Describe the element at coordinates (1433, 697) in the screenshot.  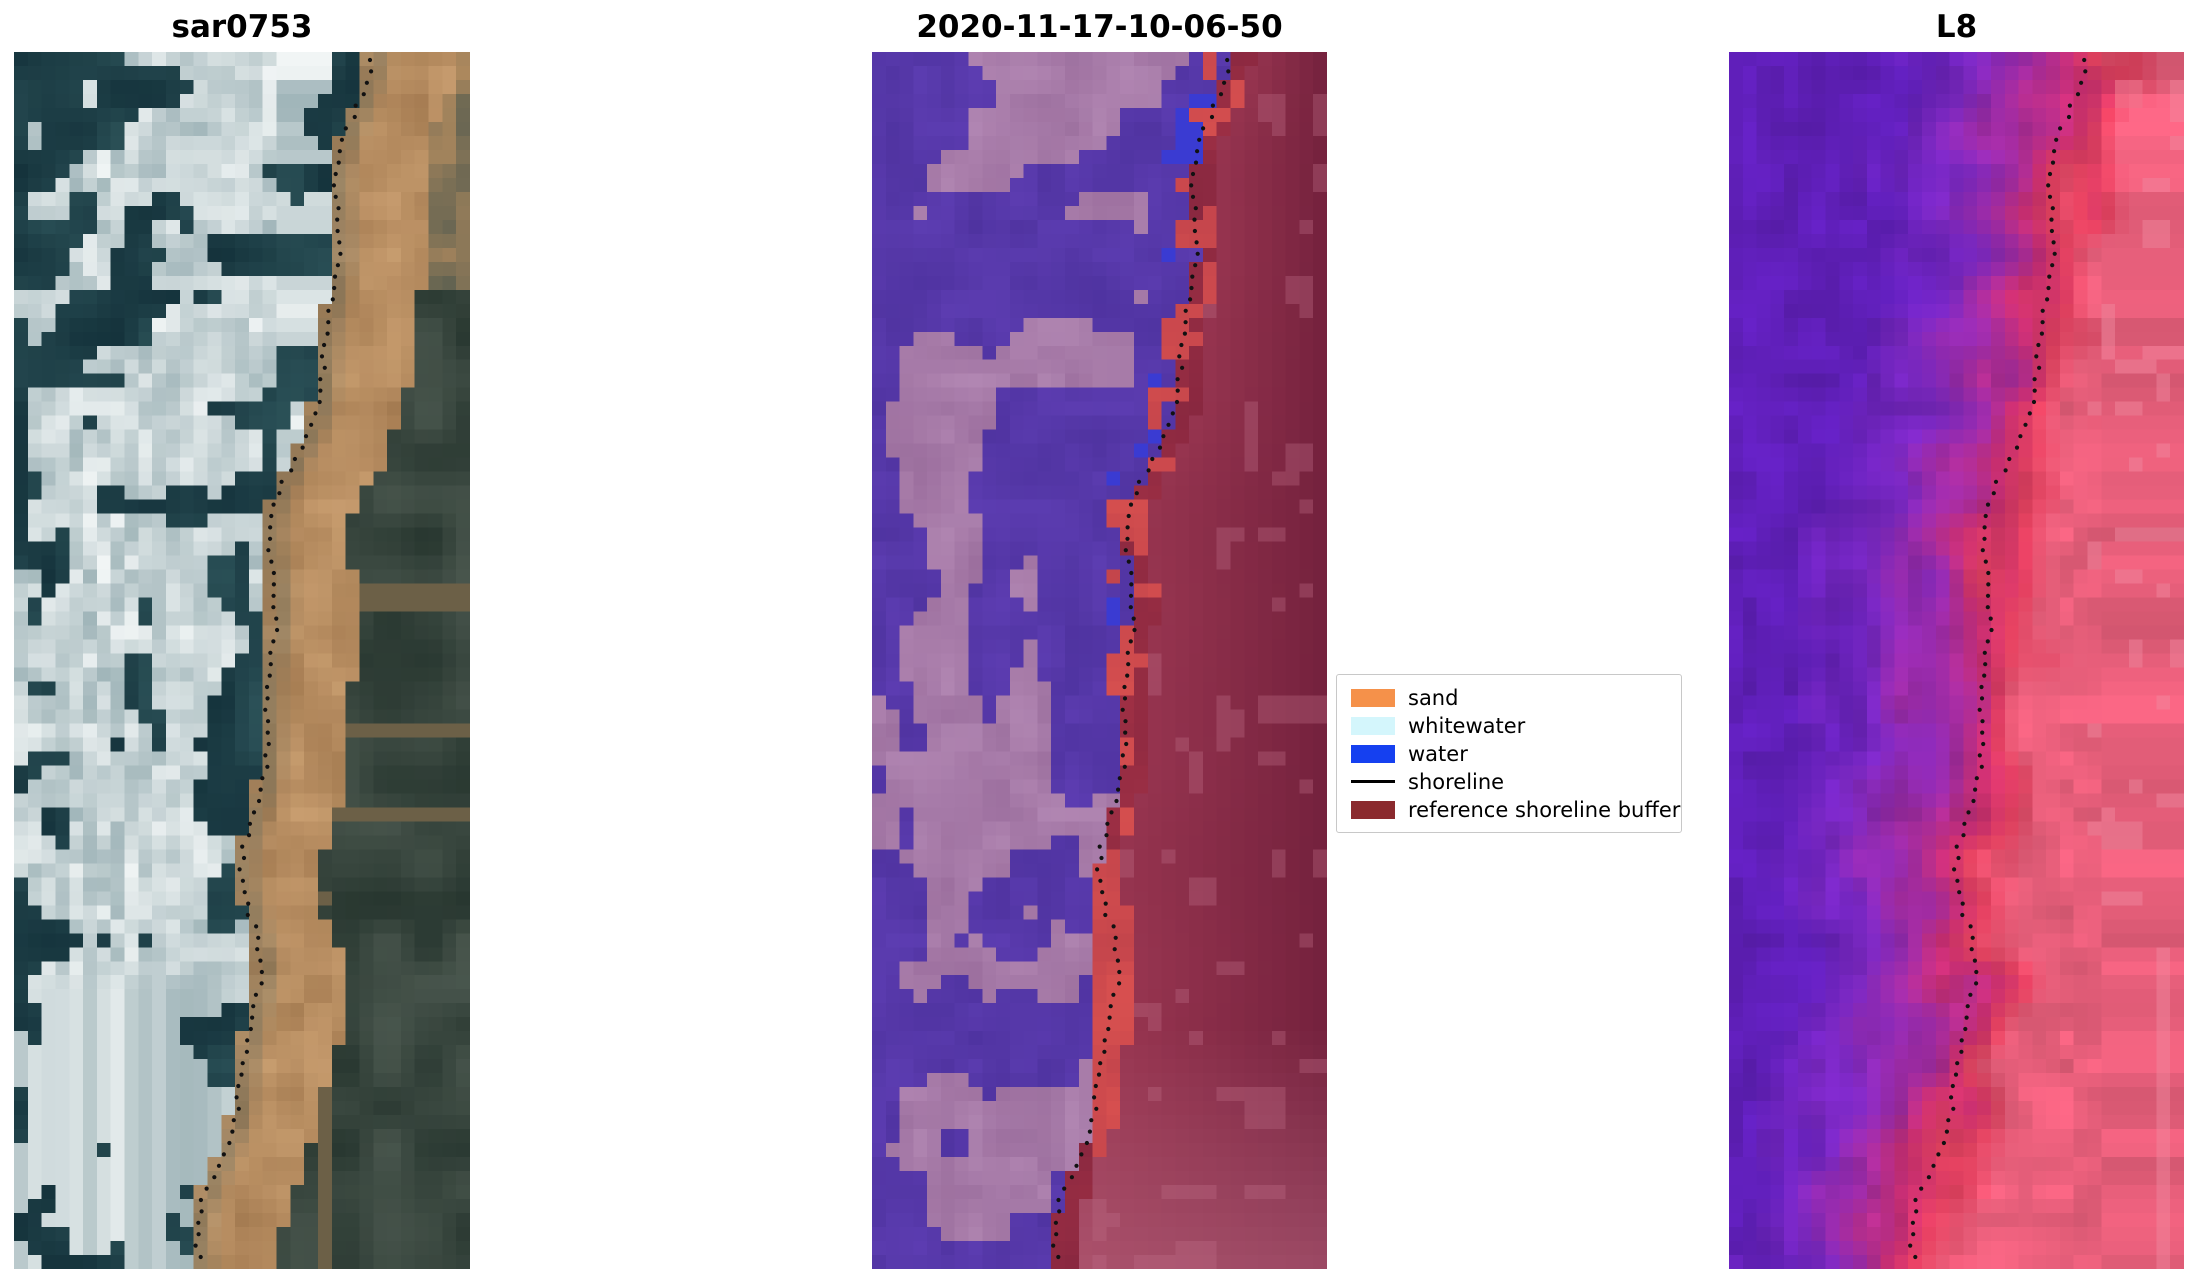
I see `legend-label-sand: sand` at that location.